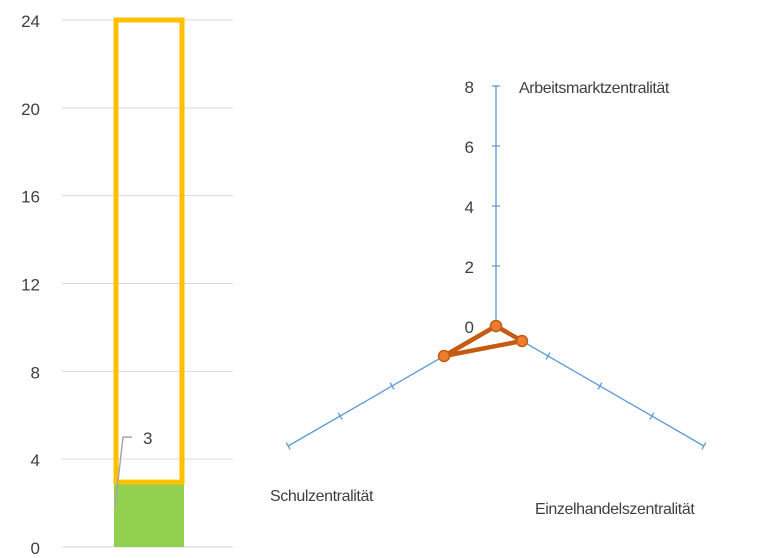 The width and height of the screenshot is (761, 558). I want to click on data-label-leader, so click(123, 472).